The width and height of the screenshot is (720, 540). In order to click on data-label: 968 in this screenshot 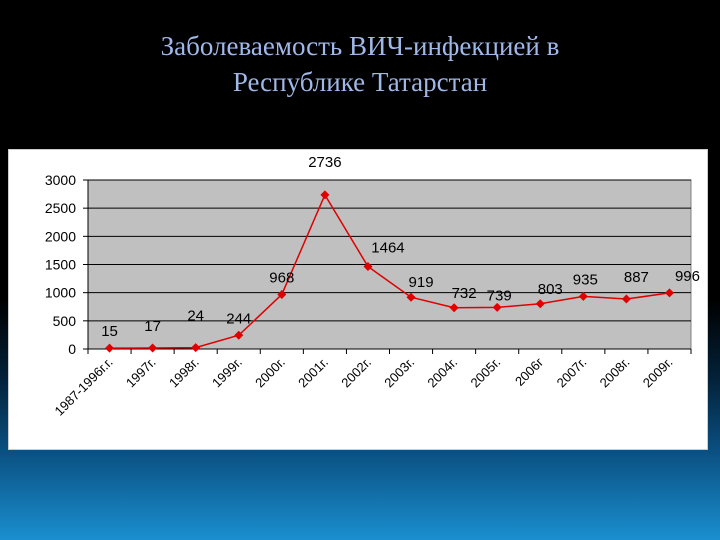, I will do `click(281, 277)`.